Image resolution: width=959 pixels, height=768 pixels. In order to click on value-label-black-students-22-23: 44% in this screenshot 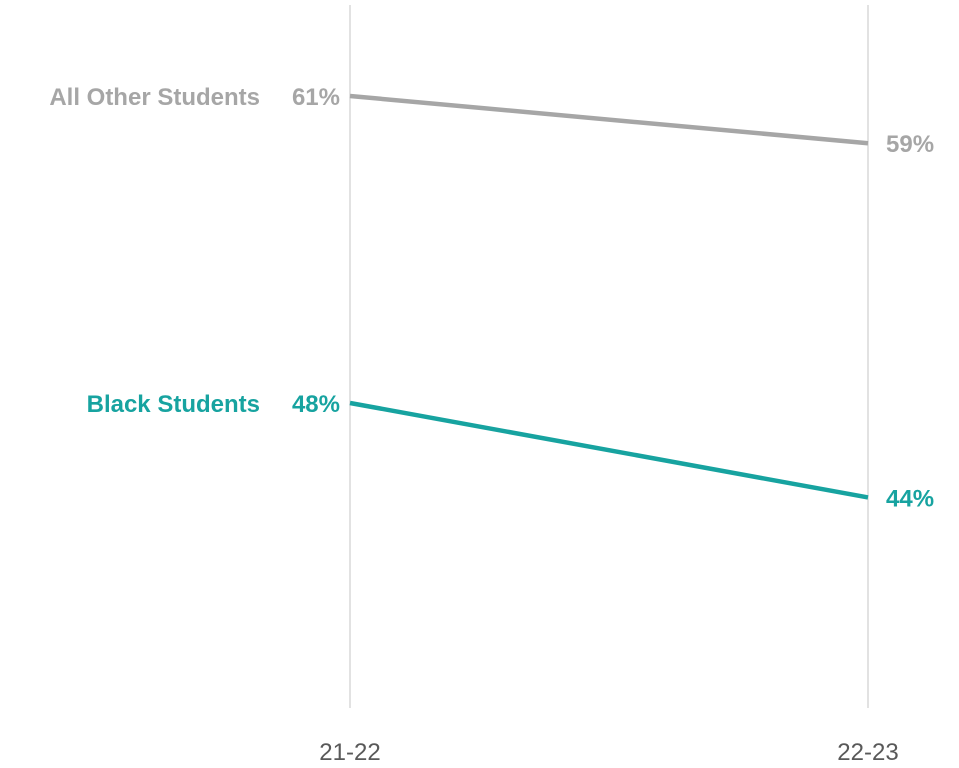, I will do `click(910, 498)`.